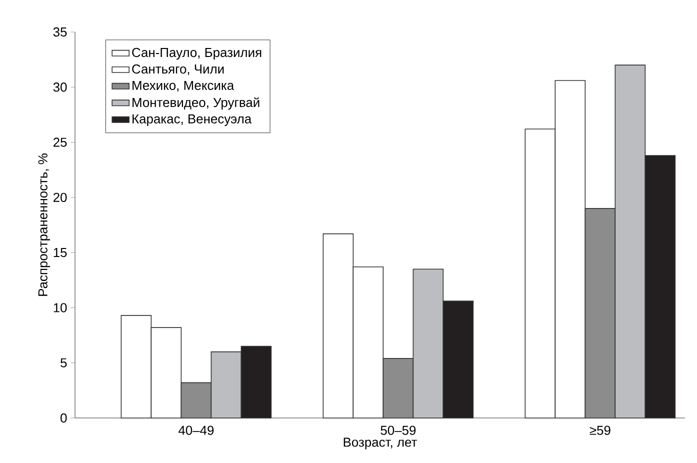 The image size is (697, 463). I want to click on y-tick-label: 25, so click(60, 142).